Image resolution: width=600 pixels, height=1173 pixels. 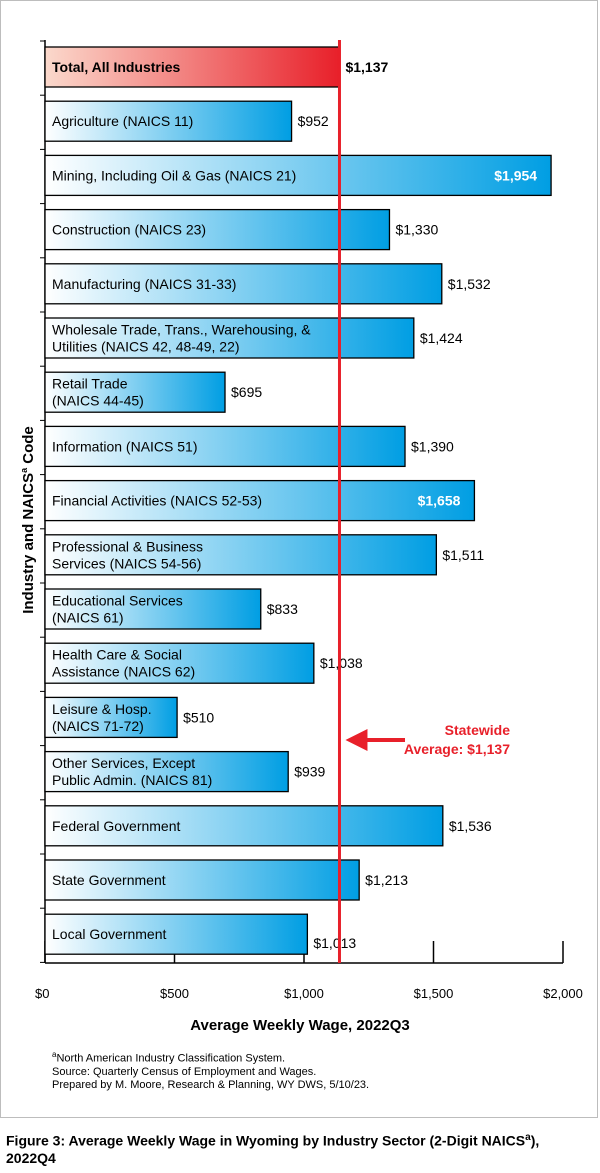 I want to click on category-label: Educational Services, so click(x=117, y=601).